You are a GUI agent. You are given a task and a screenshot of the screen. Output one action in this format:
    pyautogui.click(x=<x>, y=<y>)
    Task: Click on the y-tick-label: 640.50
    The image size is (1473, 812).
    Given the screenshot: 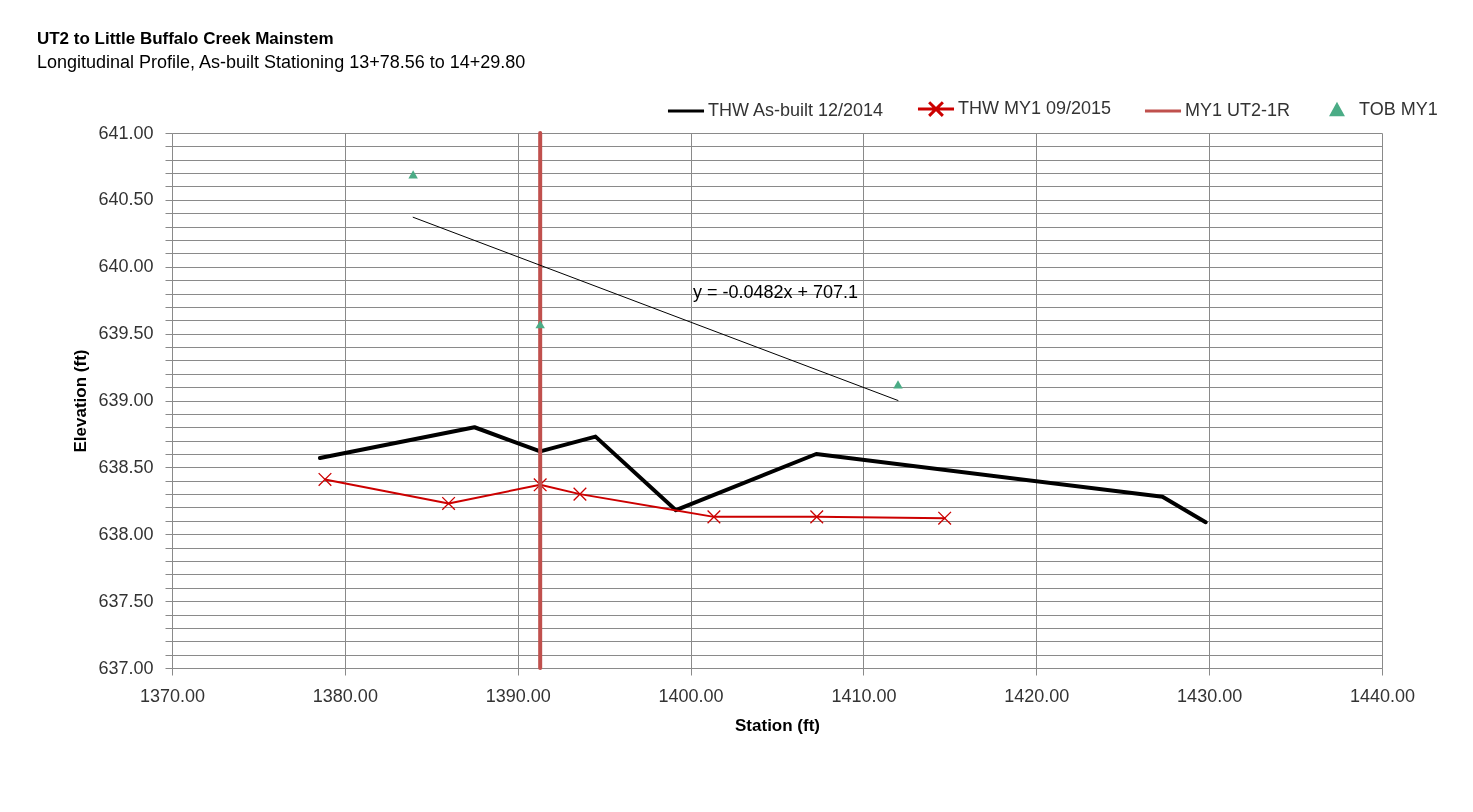 What is the action you would take?
    pyautogui.click(x=126, y=199)
    